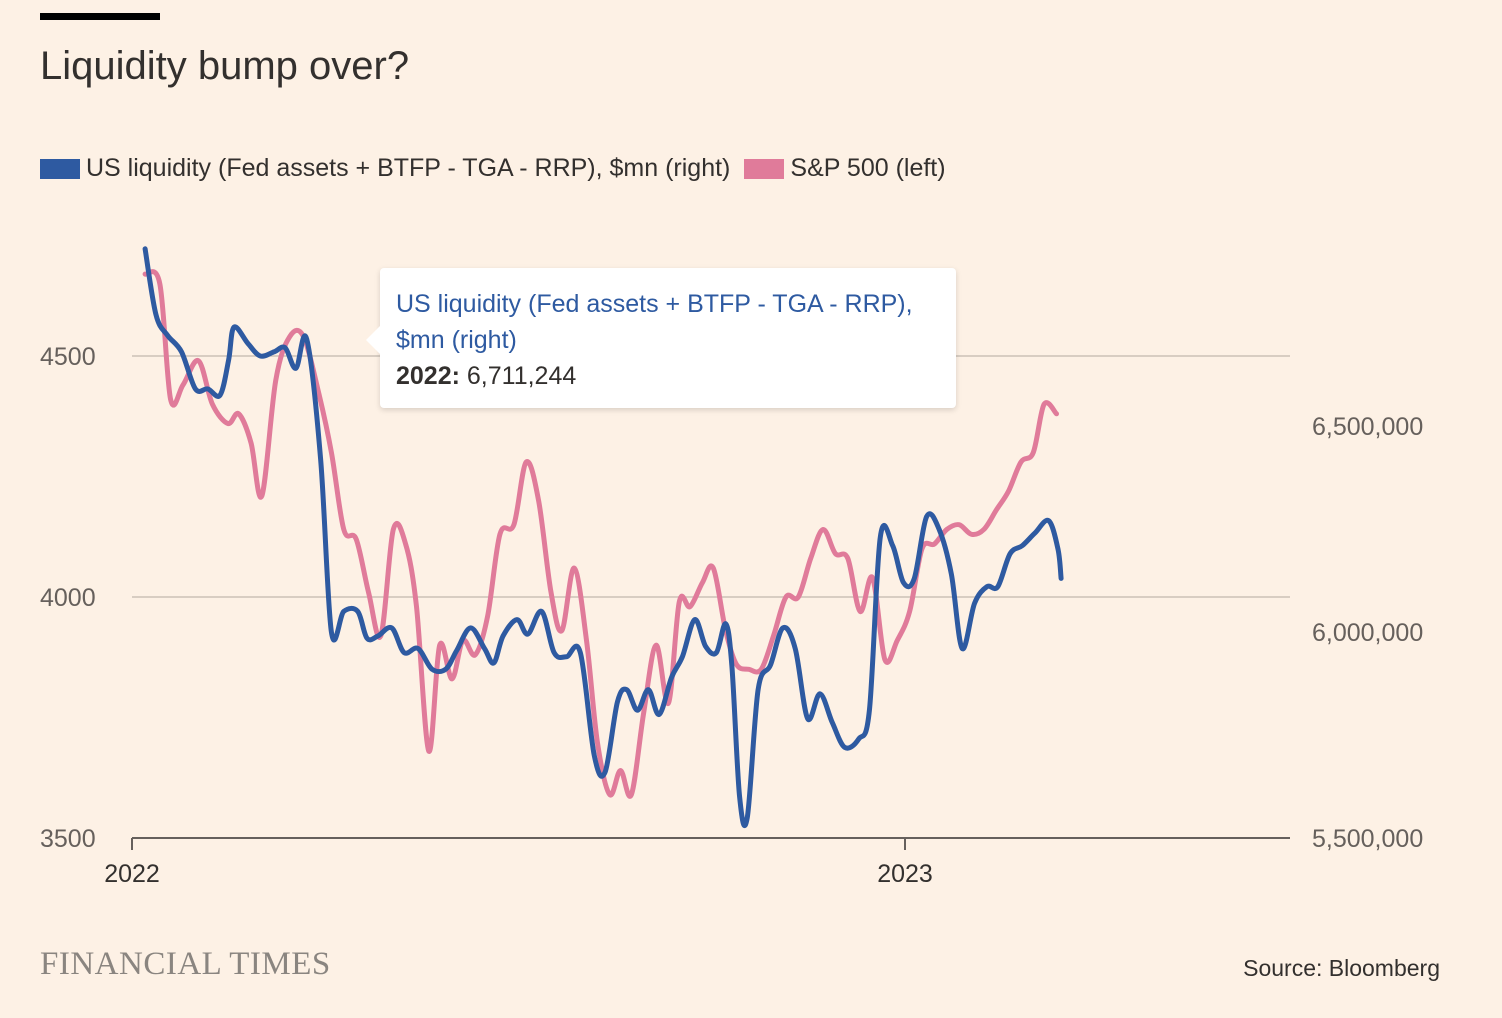 The height and width of the screenshot is (1018, 1502). Describe the element at coordinates (1367, 839) in the screenshot. I see `y-right-tick-label: 5,500,000` at that location.